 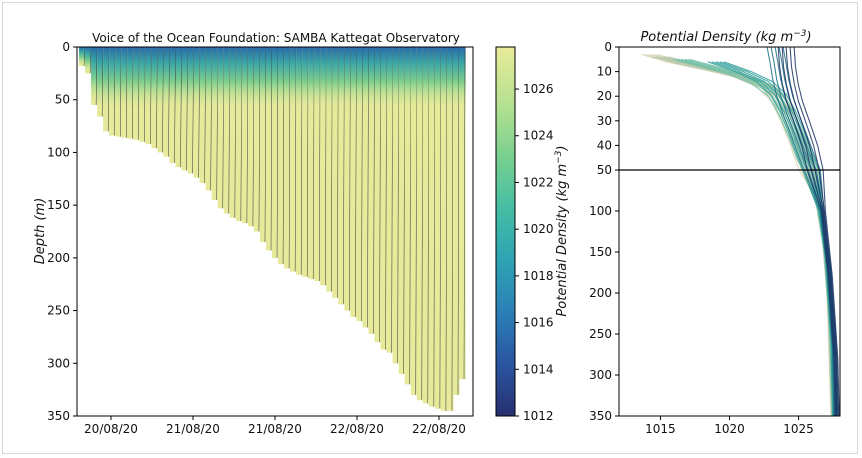 I want to click on colorbar-tick-label: 1012, so click(x=538, y=416).